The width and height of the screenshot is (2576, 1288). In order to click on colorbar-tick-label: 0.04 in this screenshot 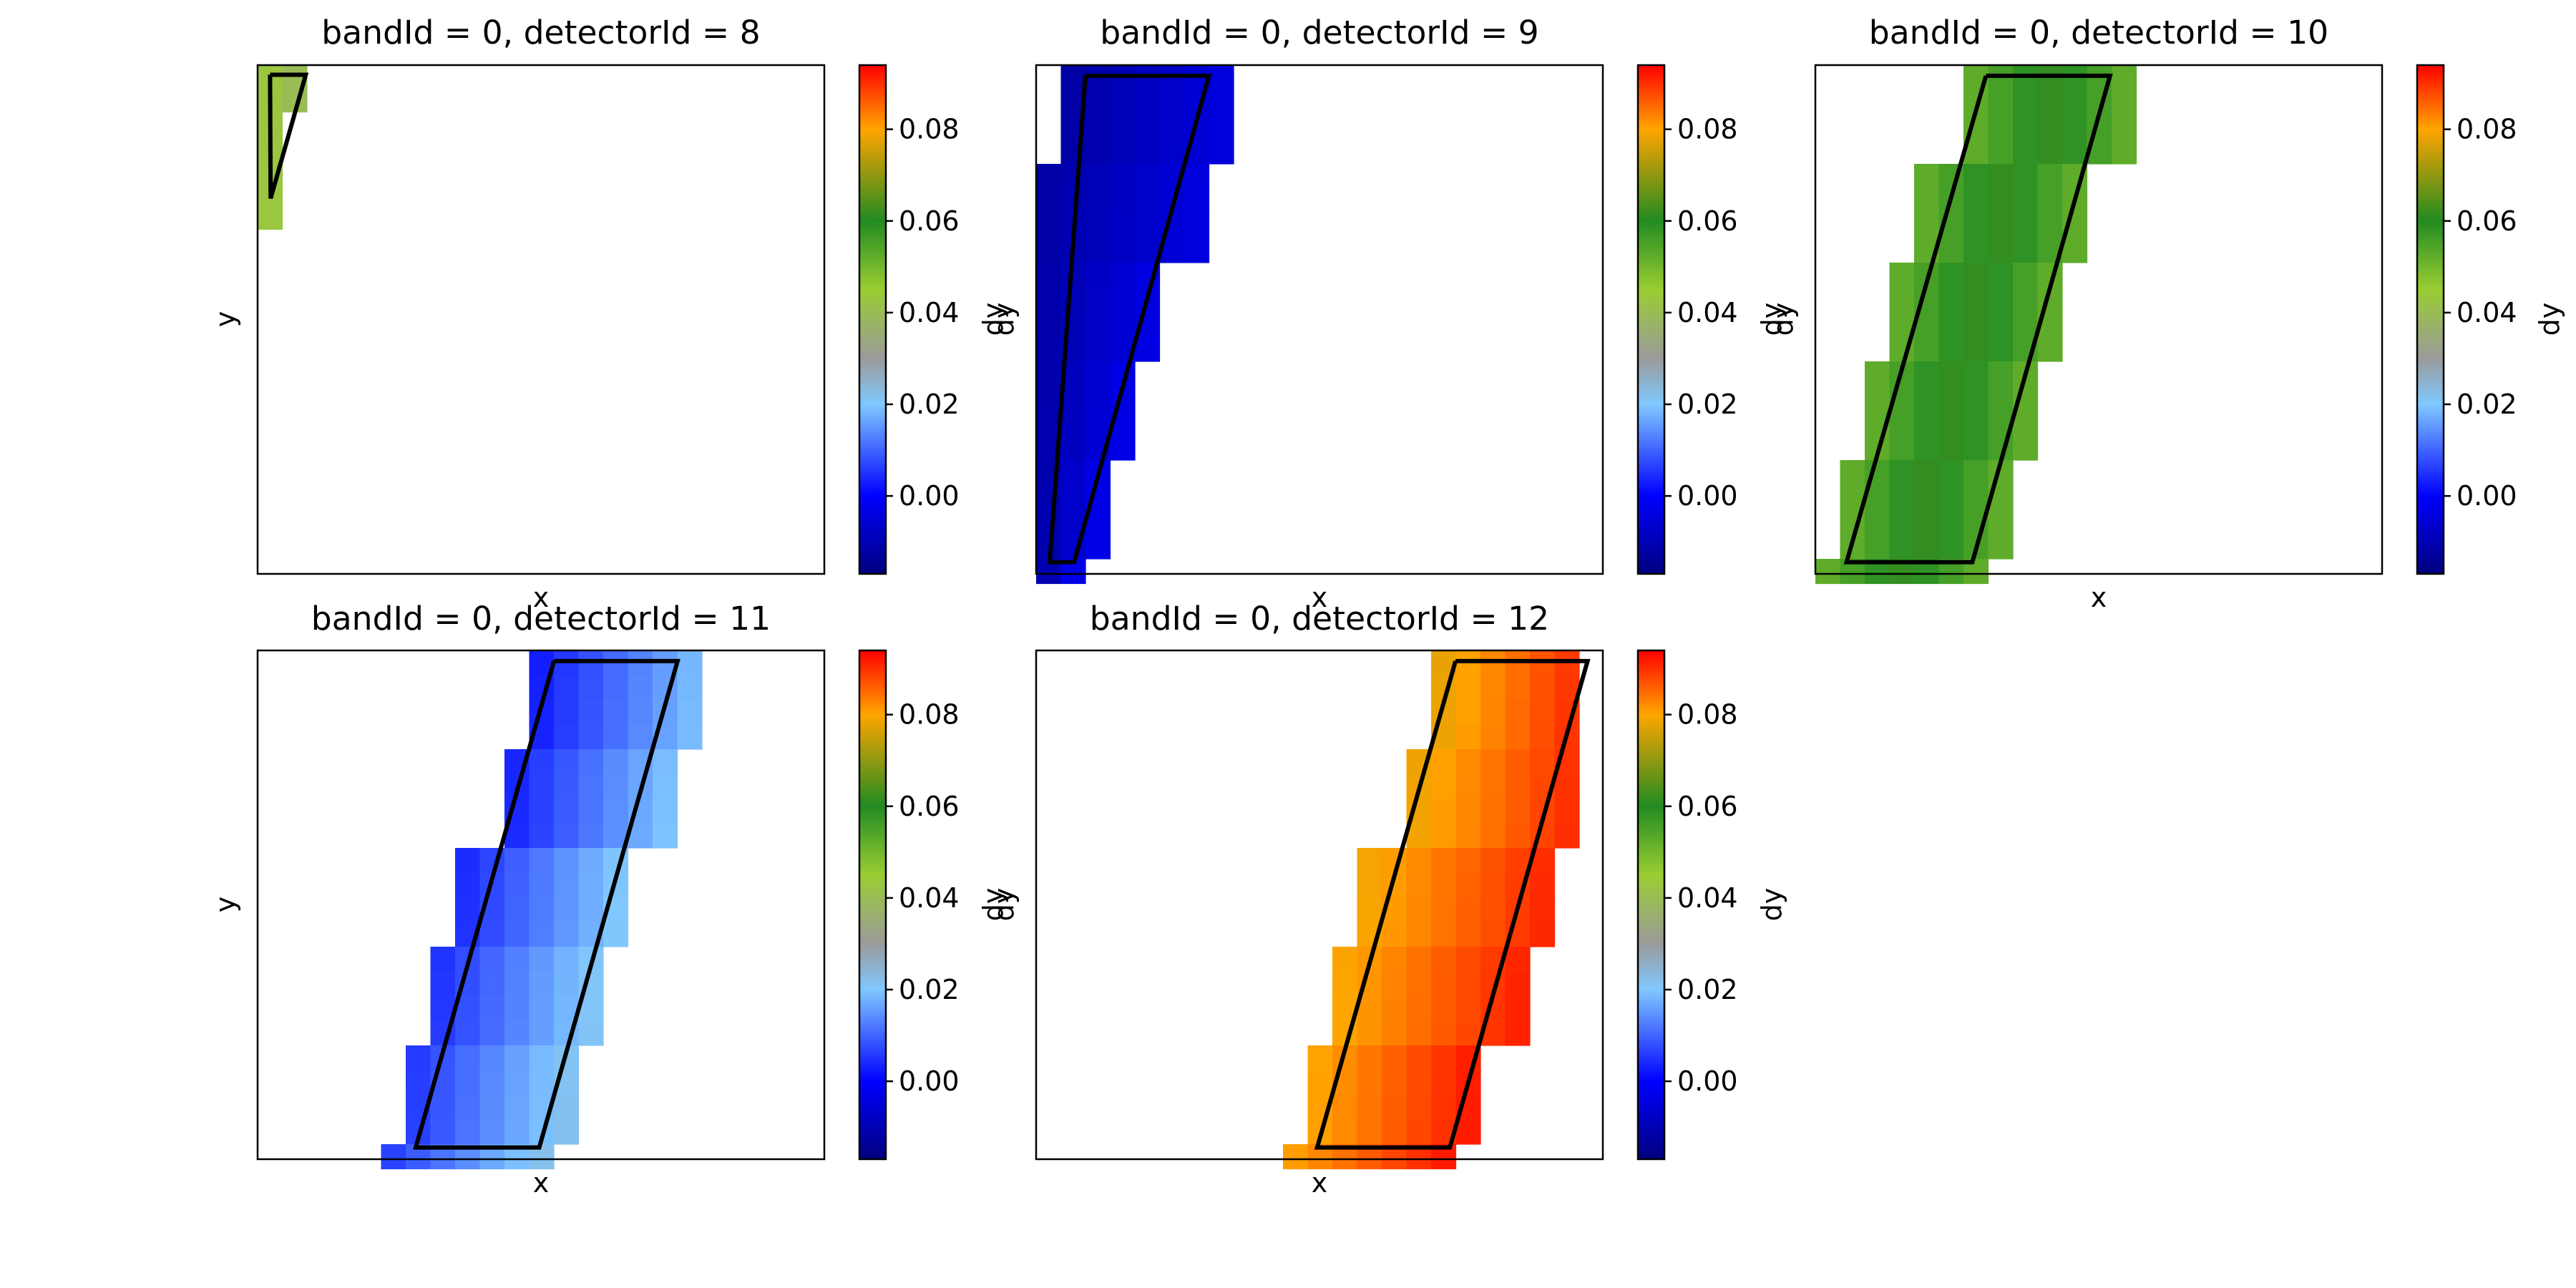, I will do `click(1707, 898)`.